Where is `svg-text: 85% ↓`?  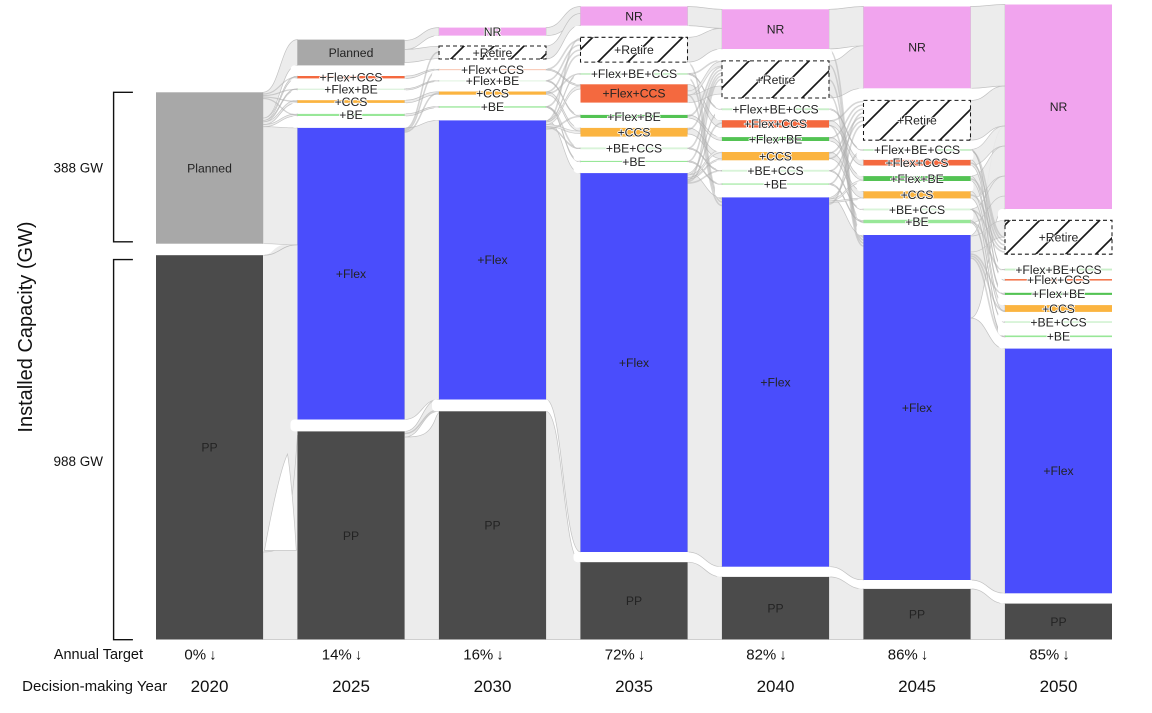 svg-text: 85% ↓ is located at coordinates (1049, 654).